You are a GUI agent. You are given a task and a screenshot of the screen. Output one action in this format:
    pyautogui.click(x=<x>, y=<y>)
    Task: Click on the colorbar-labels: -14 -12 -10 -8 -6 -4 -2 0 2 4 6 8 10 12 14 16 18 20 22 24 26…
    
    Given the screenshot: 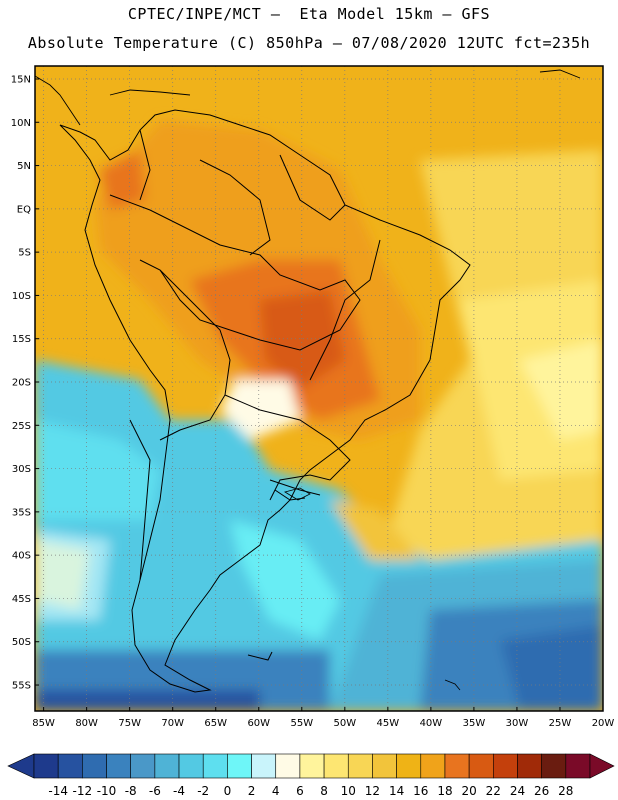 What is the action you would take?
    pyautogui.click(x=310, y=791)
    